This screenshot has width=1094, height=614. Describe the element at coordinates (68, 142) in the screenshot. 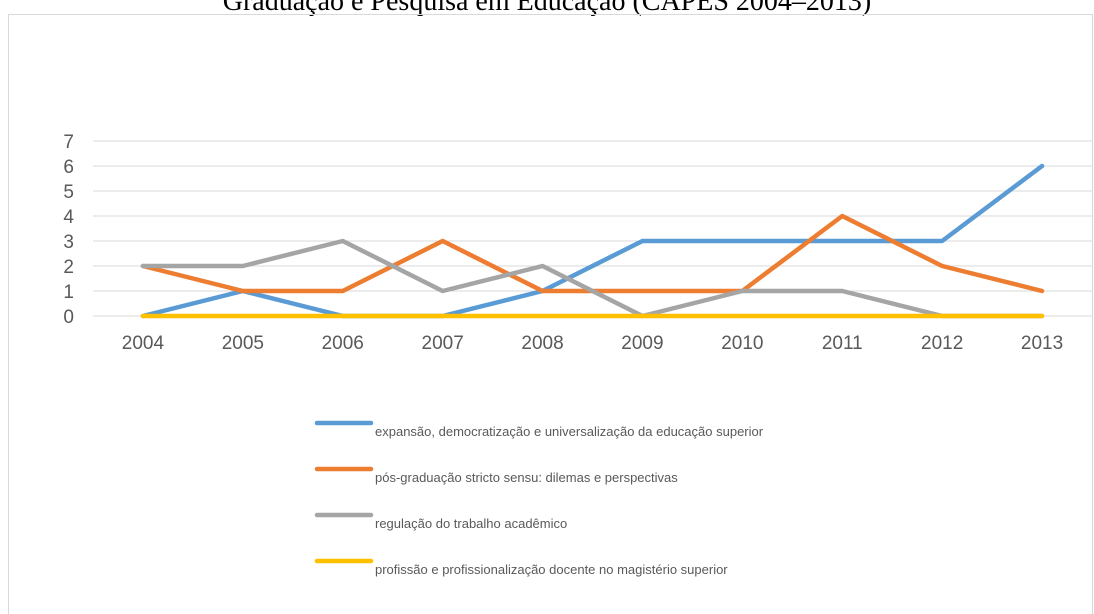

I see `y-tick-label: 7` at that location.